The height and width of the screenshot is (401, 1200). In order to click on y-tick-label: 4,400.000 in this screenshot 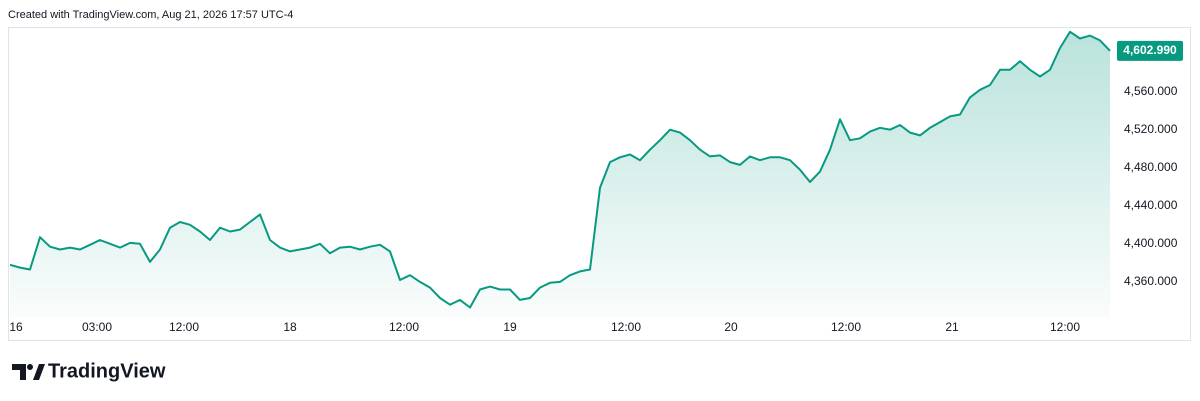, I will do `click(1151, 243)`.